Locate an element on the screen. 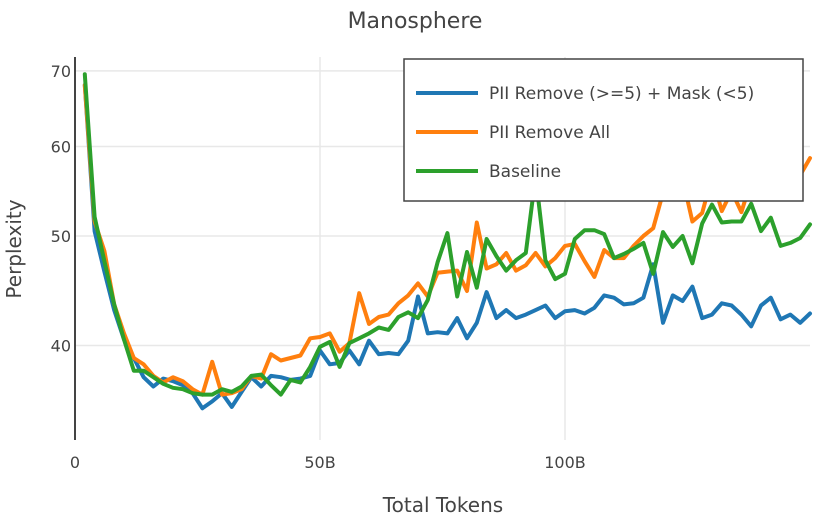 The height and width of the screenshot is (520, 830). chart-title: Manosphere is located at coordinates (415, 21).